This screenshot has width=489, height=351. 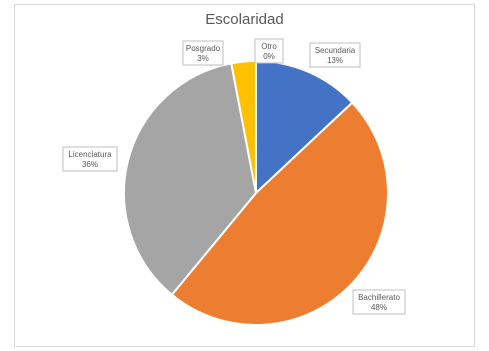 I want to click on data-label-category: Licenciatura, so click(x=90, y=154).